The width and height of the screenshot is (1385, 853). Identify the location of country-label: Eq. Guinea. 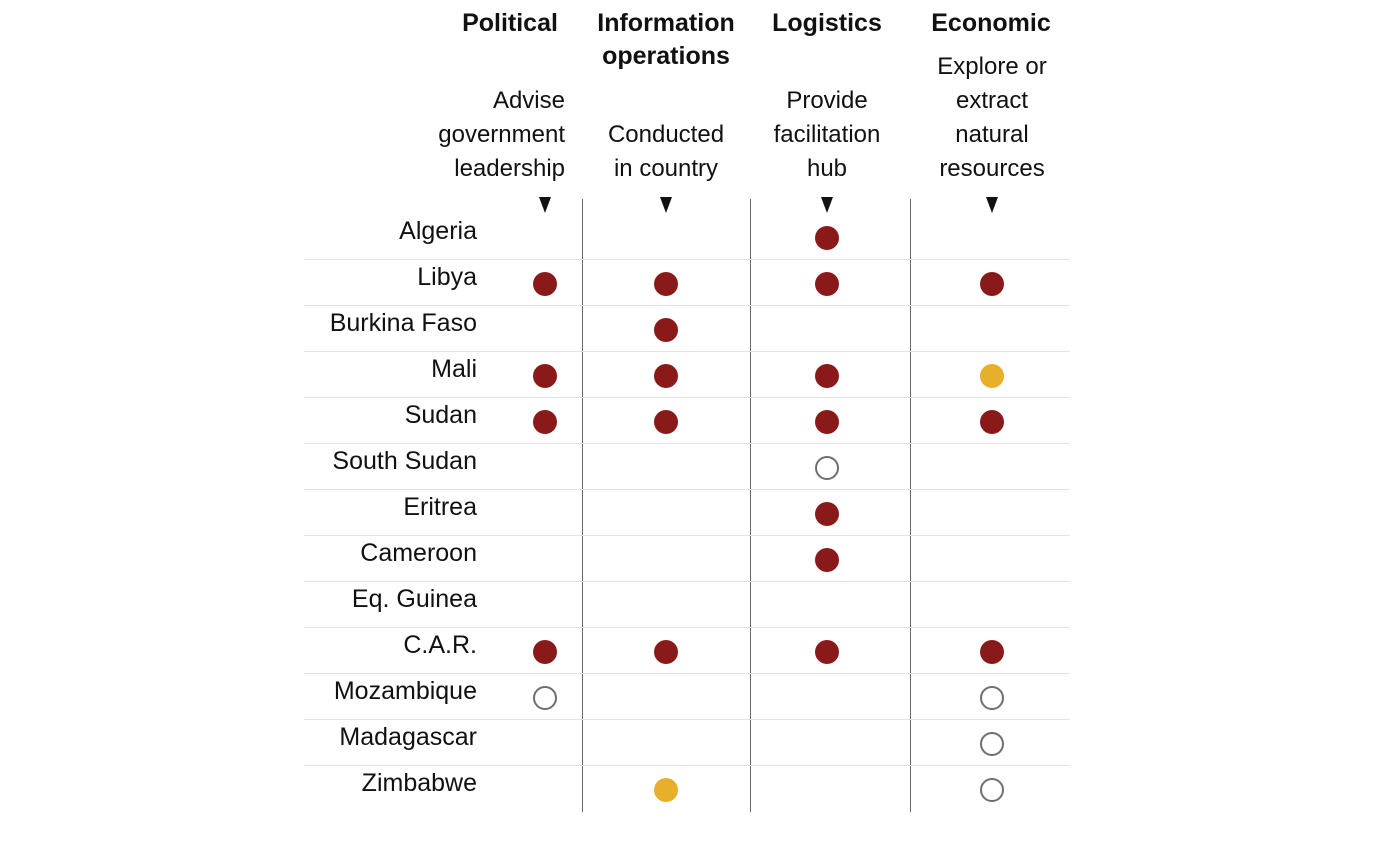
(414, 599).